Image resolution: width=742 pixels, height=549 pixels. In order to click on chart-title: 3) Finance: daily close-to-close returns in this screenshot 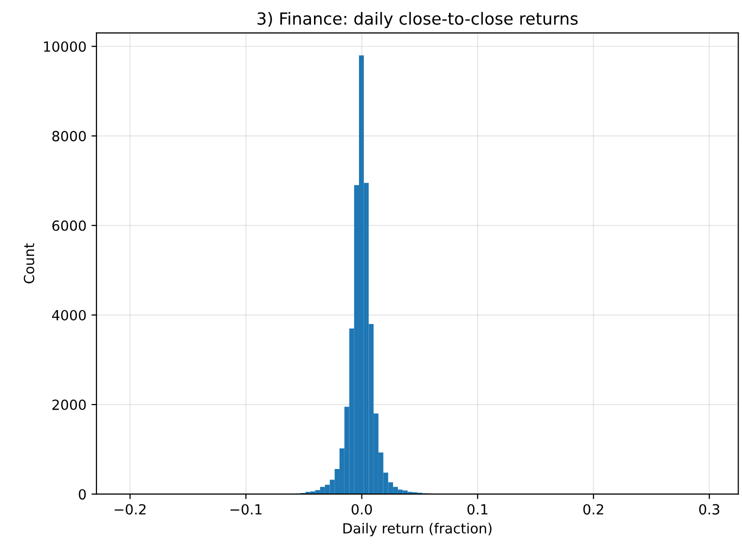, I will do `click(418, 20)`.